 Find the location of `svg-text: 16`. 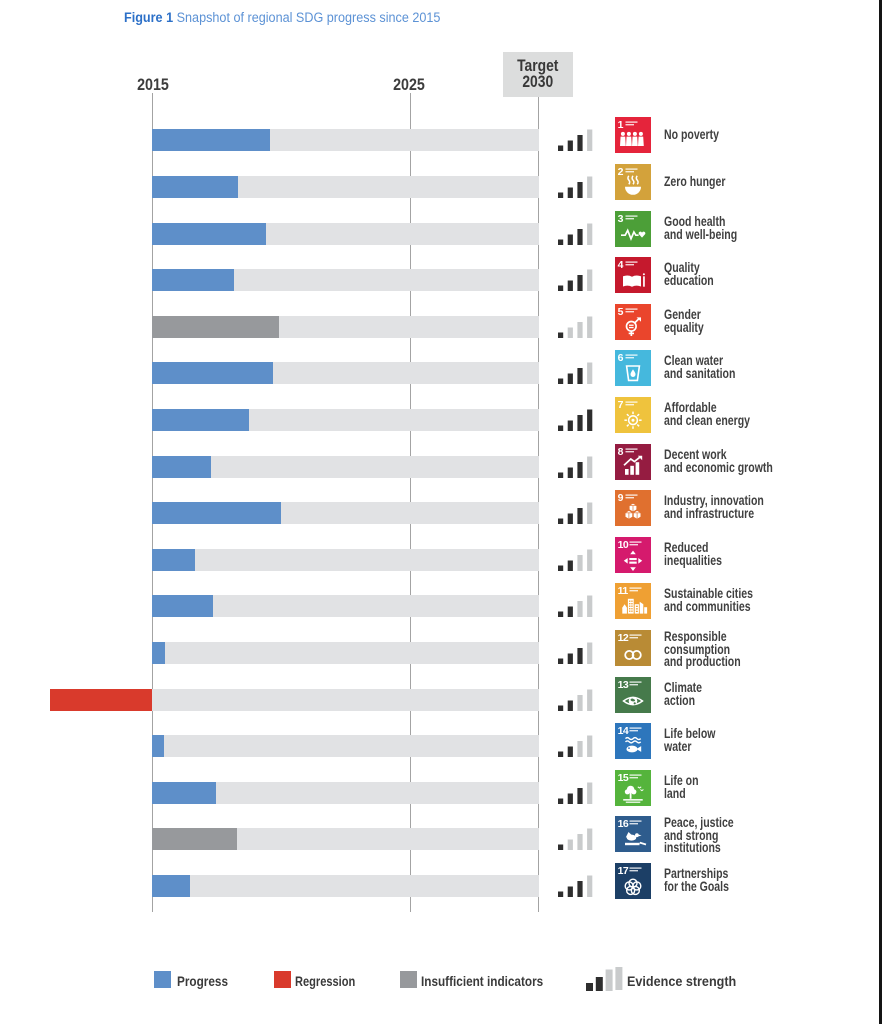

svg-text: 16 is located at coordinates (623, 824).